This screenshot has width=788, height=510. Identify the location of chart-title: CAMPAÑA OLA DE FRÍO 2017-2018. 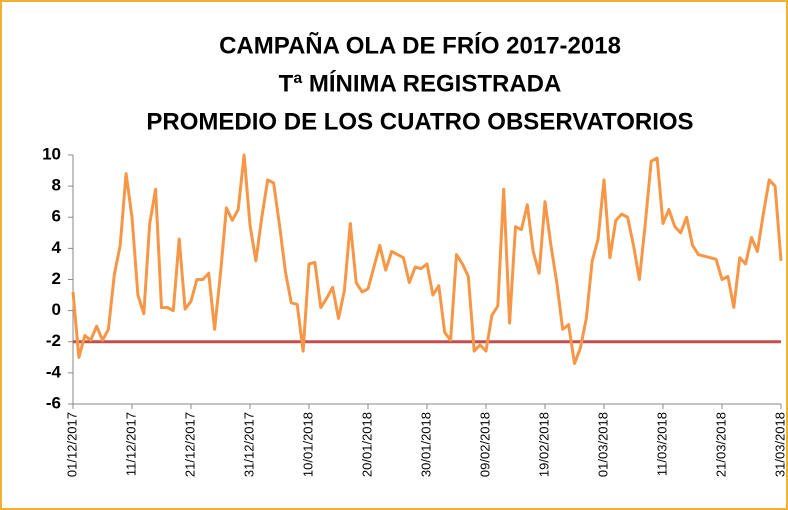
(420, 45).